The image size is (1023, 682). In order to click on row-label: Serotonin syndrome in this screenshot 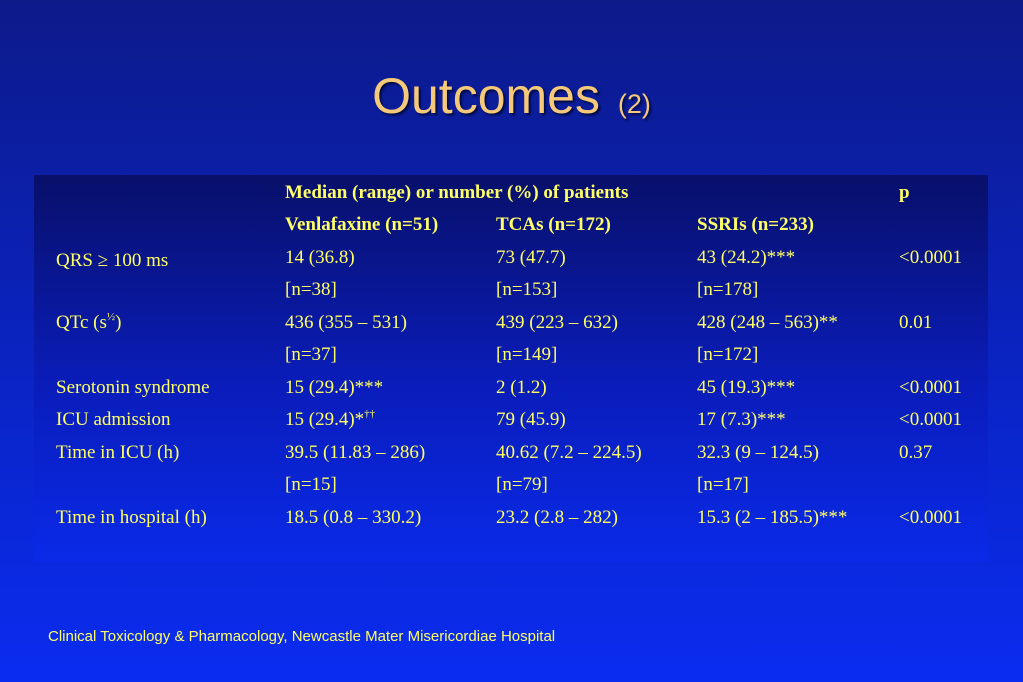, I will do `click(133, 387)`.